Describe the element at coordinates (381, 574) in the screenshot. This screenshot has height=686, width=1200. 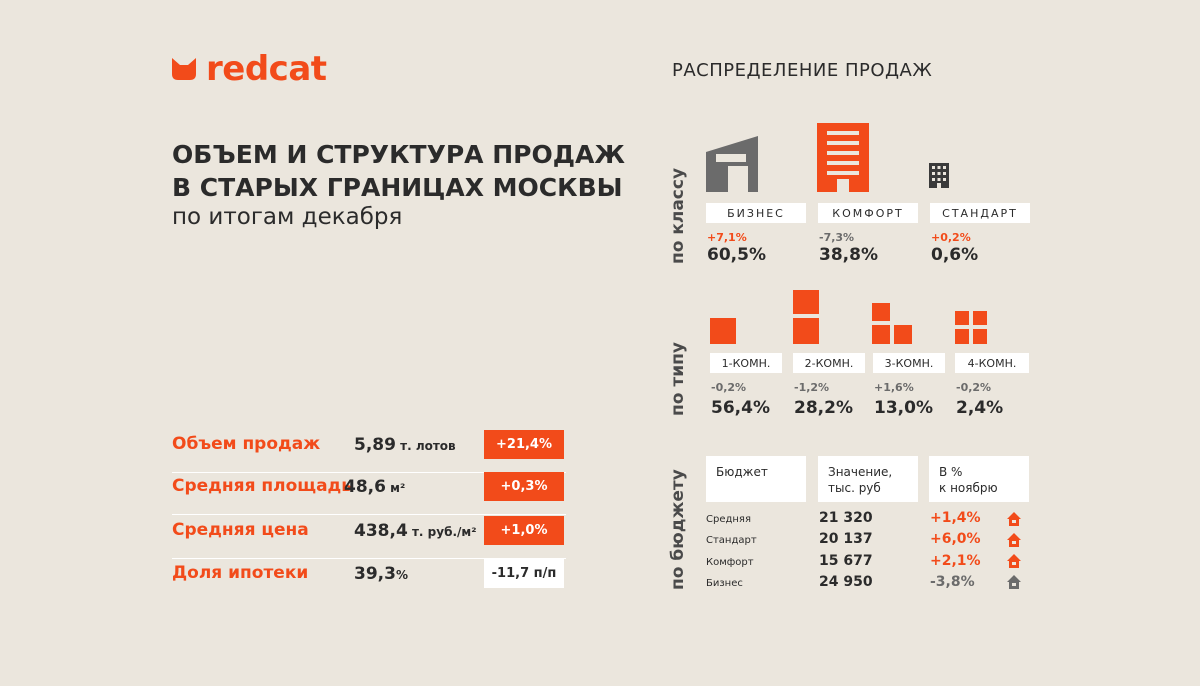
I see `metric-value: 39,3%` at that location.